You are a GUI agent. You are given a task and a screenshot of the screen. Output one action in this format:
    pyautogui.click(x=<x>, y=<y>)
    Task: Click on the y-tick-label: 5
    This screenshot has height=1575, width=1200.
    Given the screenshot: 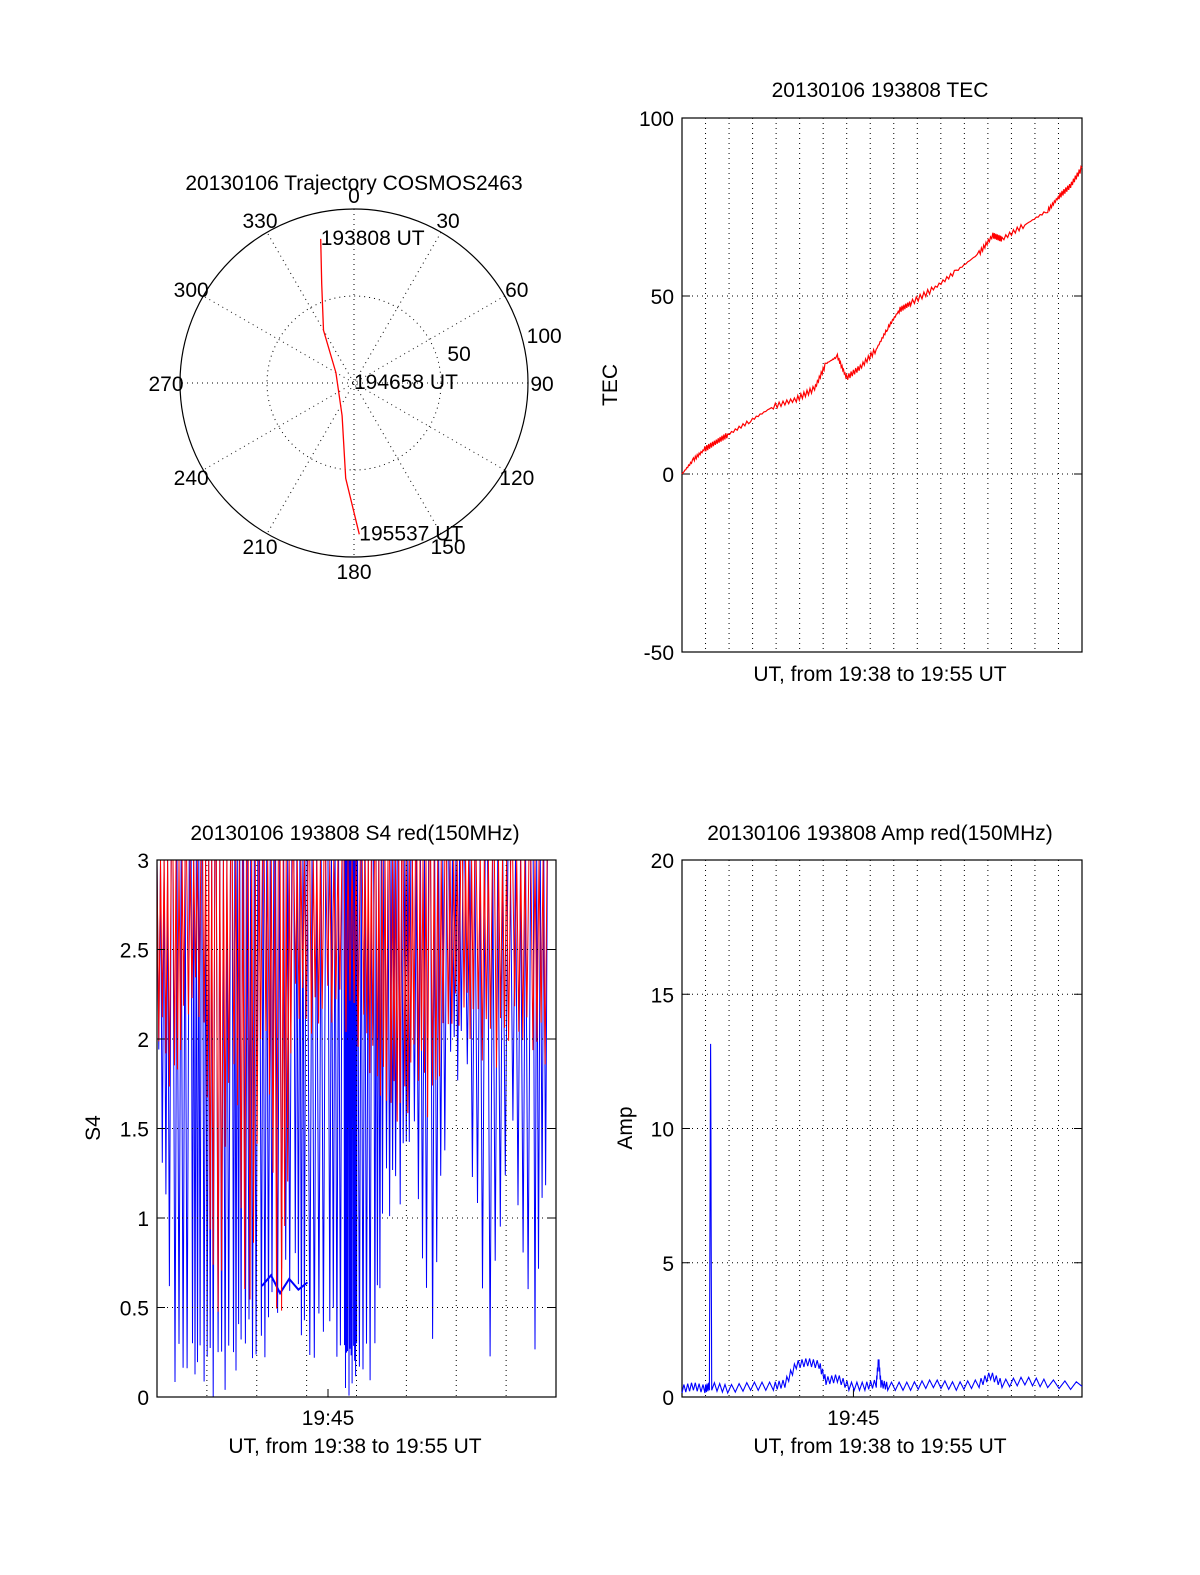 What is the action you would take?
    pyautogui.click(x=668, y=1264)
    